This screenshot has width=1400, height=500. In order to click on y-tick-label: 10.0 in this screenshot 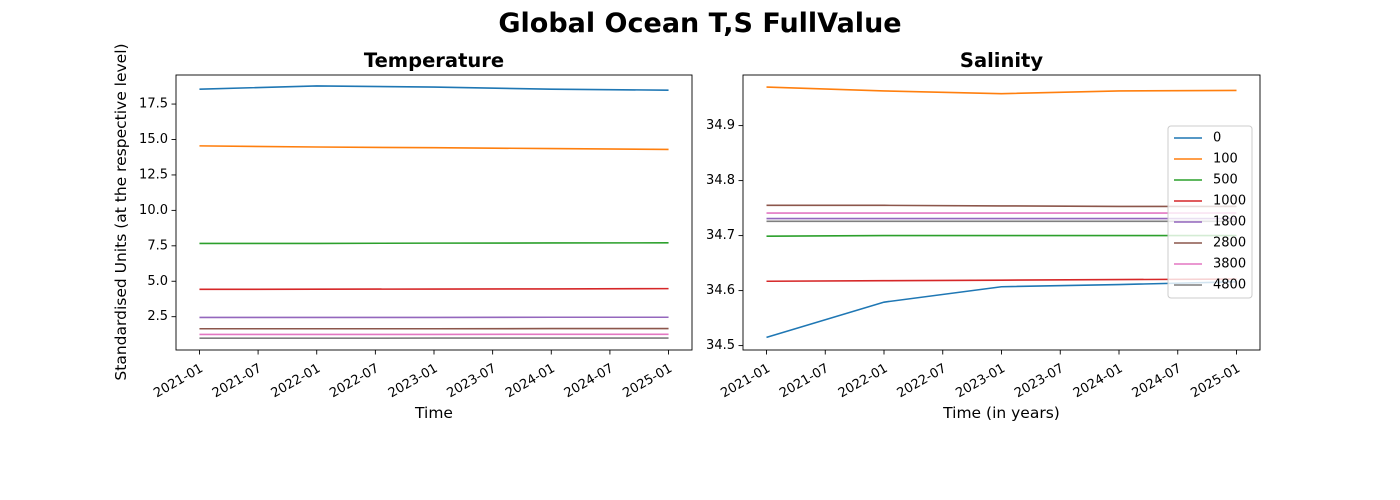, I will do `click(153, 210)`.